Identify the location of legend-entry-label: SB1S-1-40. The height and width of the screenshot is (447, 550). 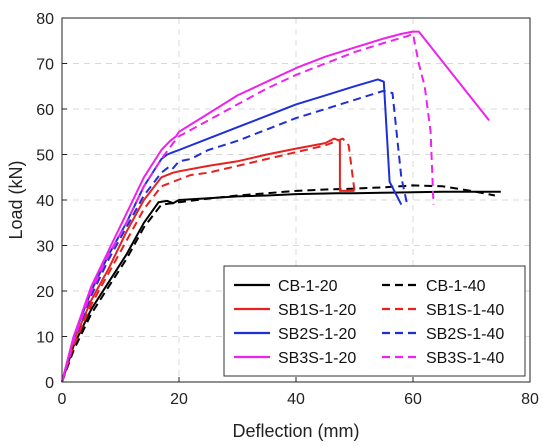
(465, 310).